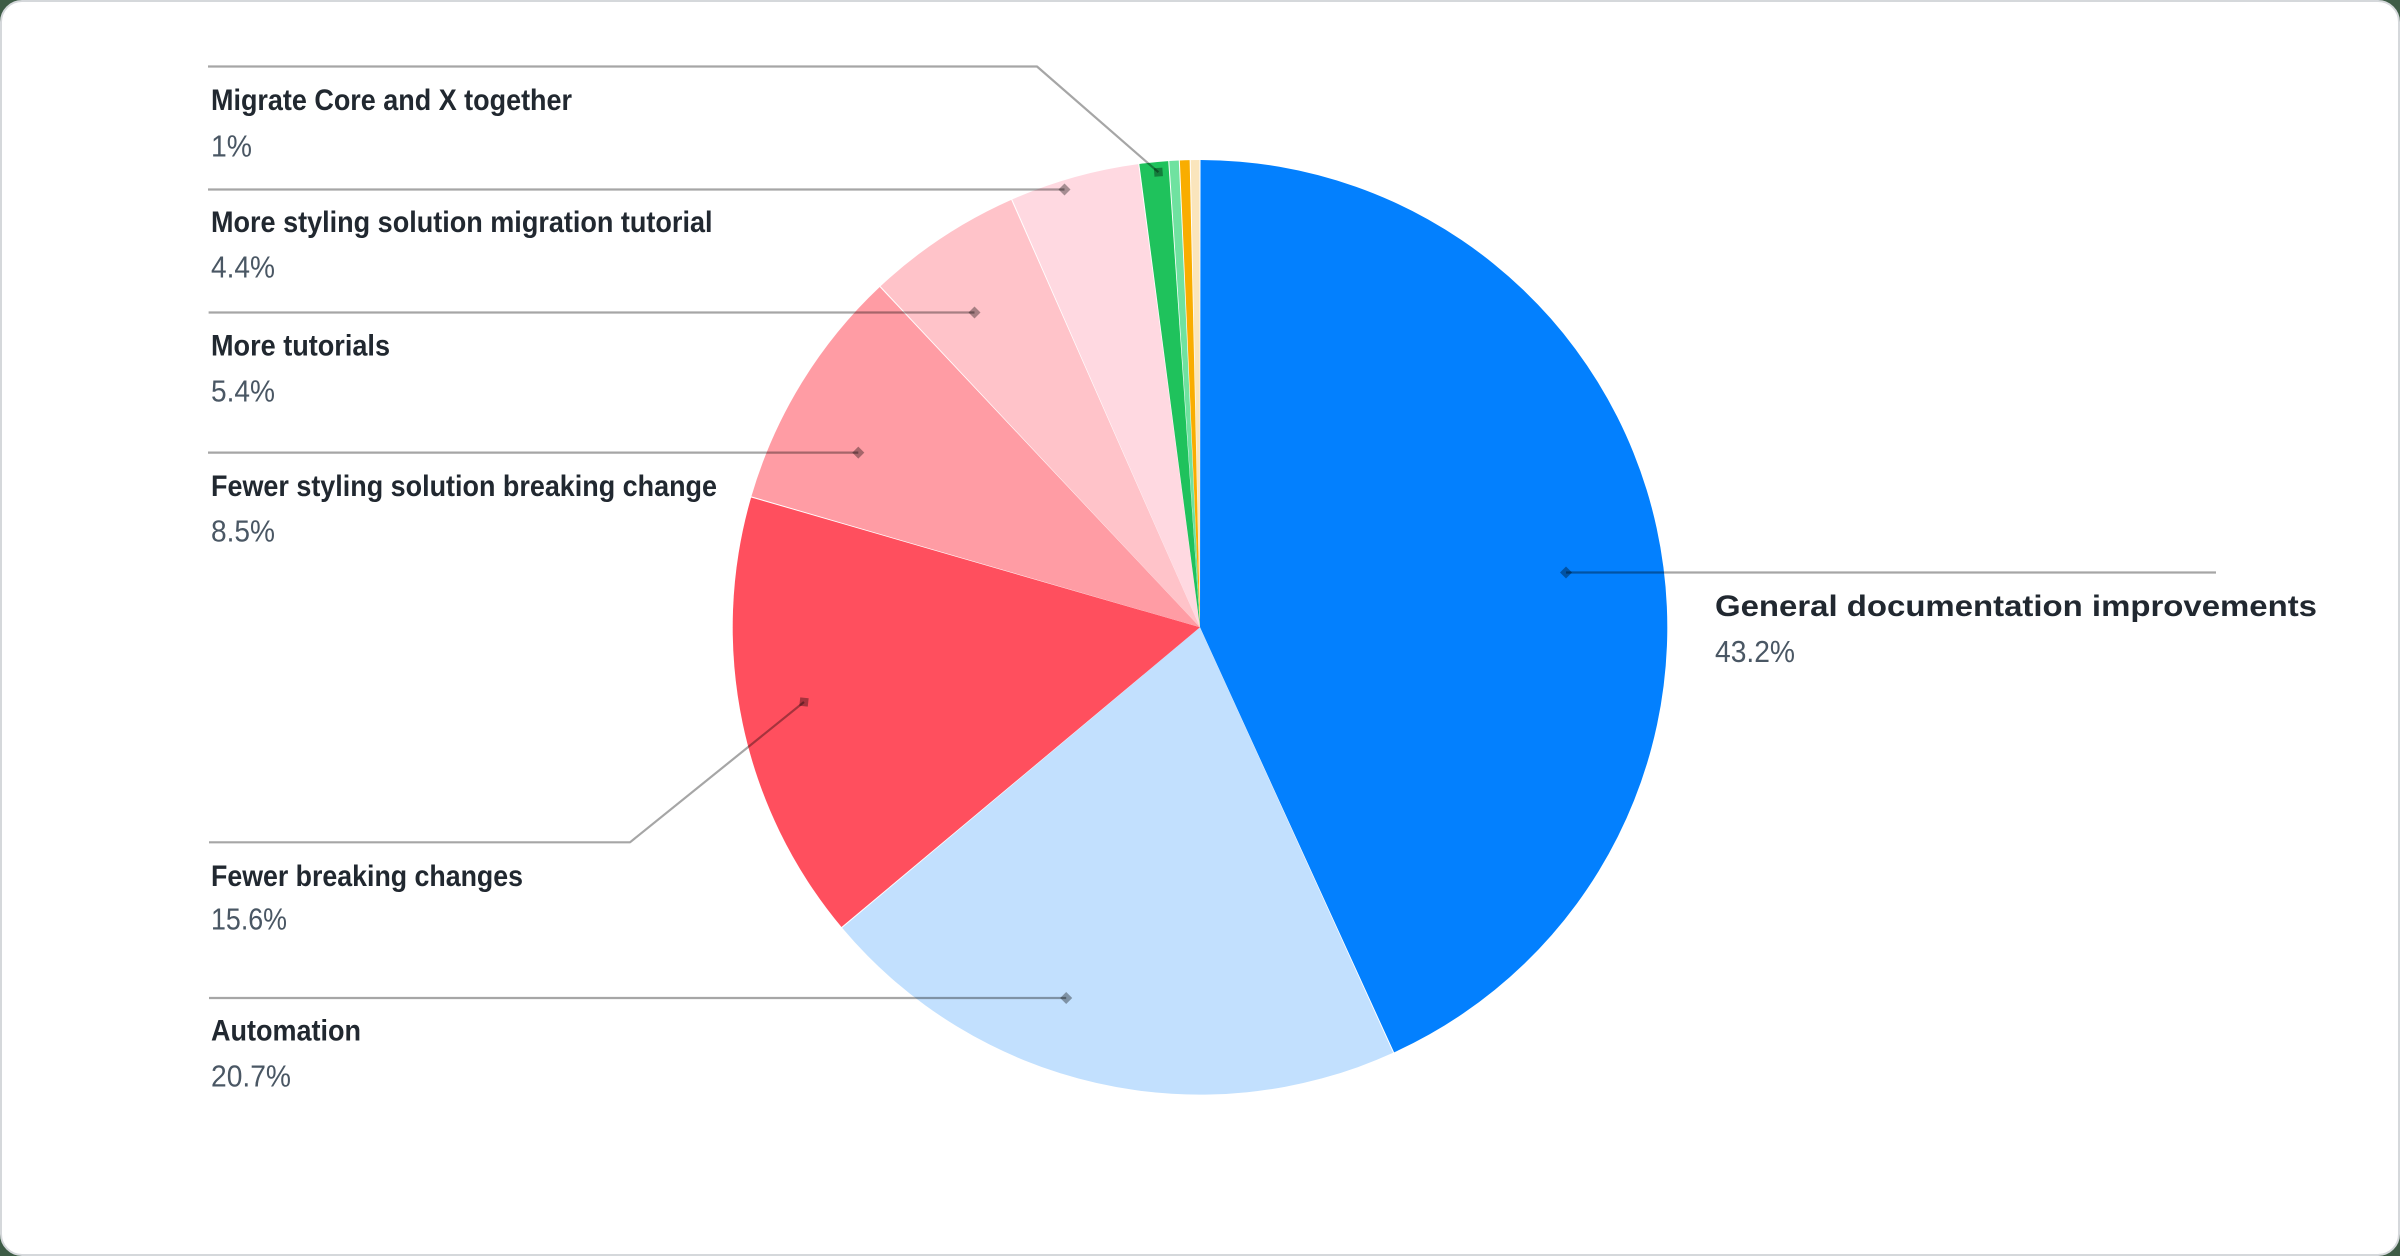  Describe the element at coordinates (367, 876) in the screenshot. I see `svg-text: Fewer breaking changes` at that location.